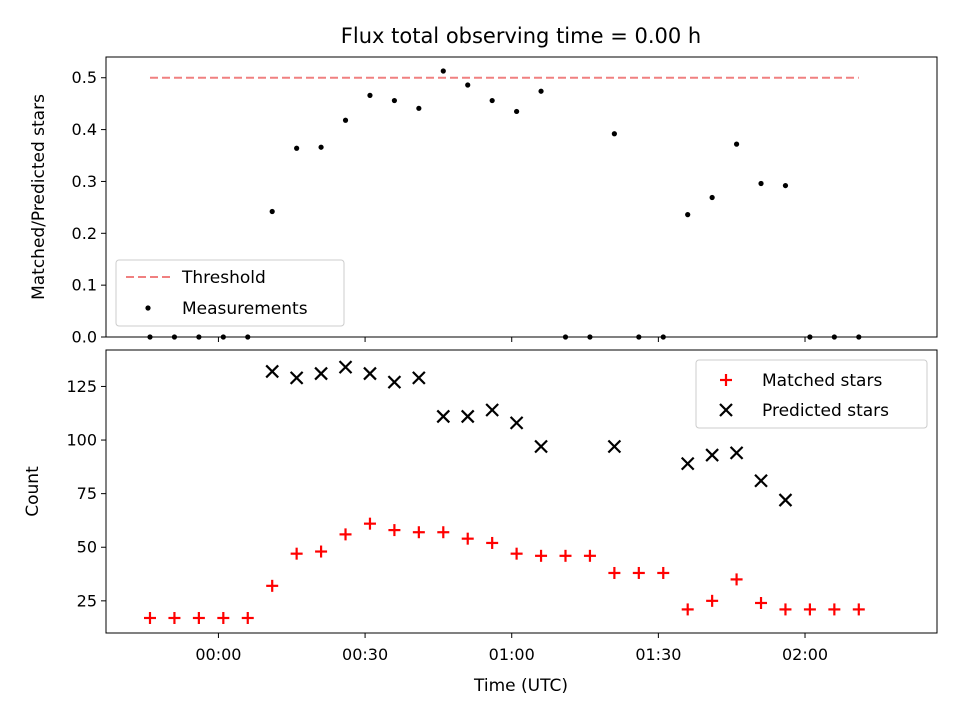 The image size is (960, 720). I want to click on ratio-y-tick-label: 0.1, so click(84, 285).